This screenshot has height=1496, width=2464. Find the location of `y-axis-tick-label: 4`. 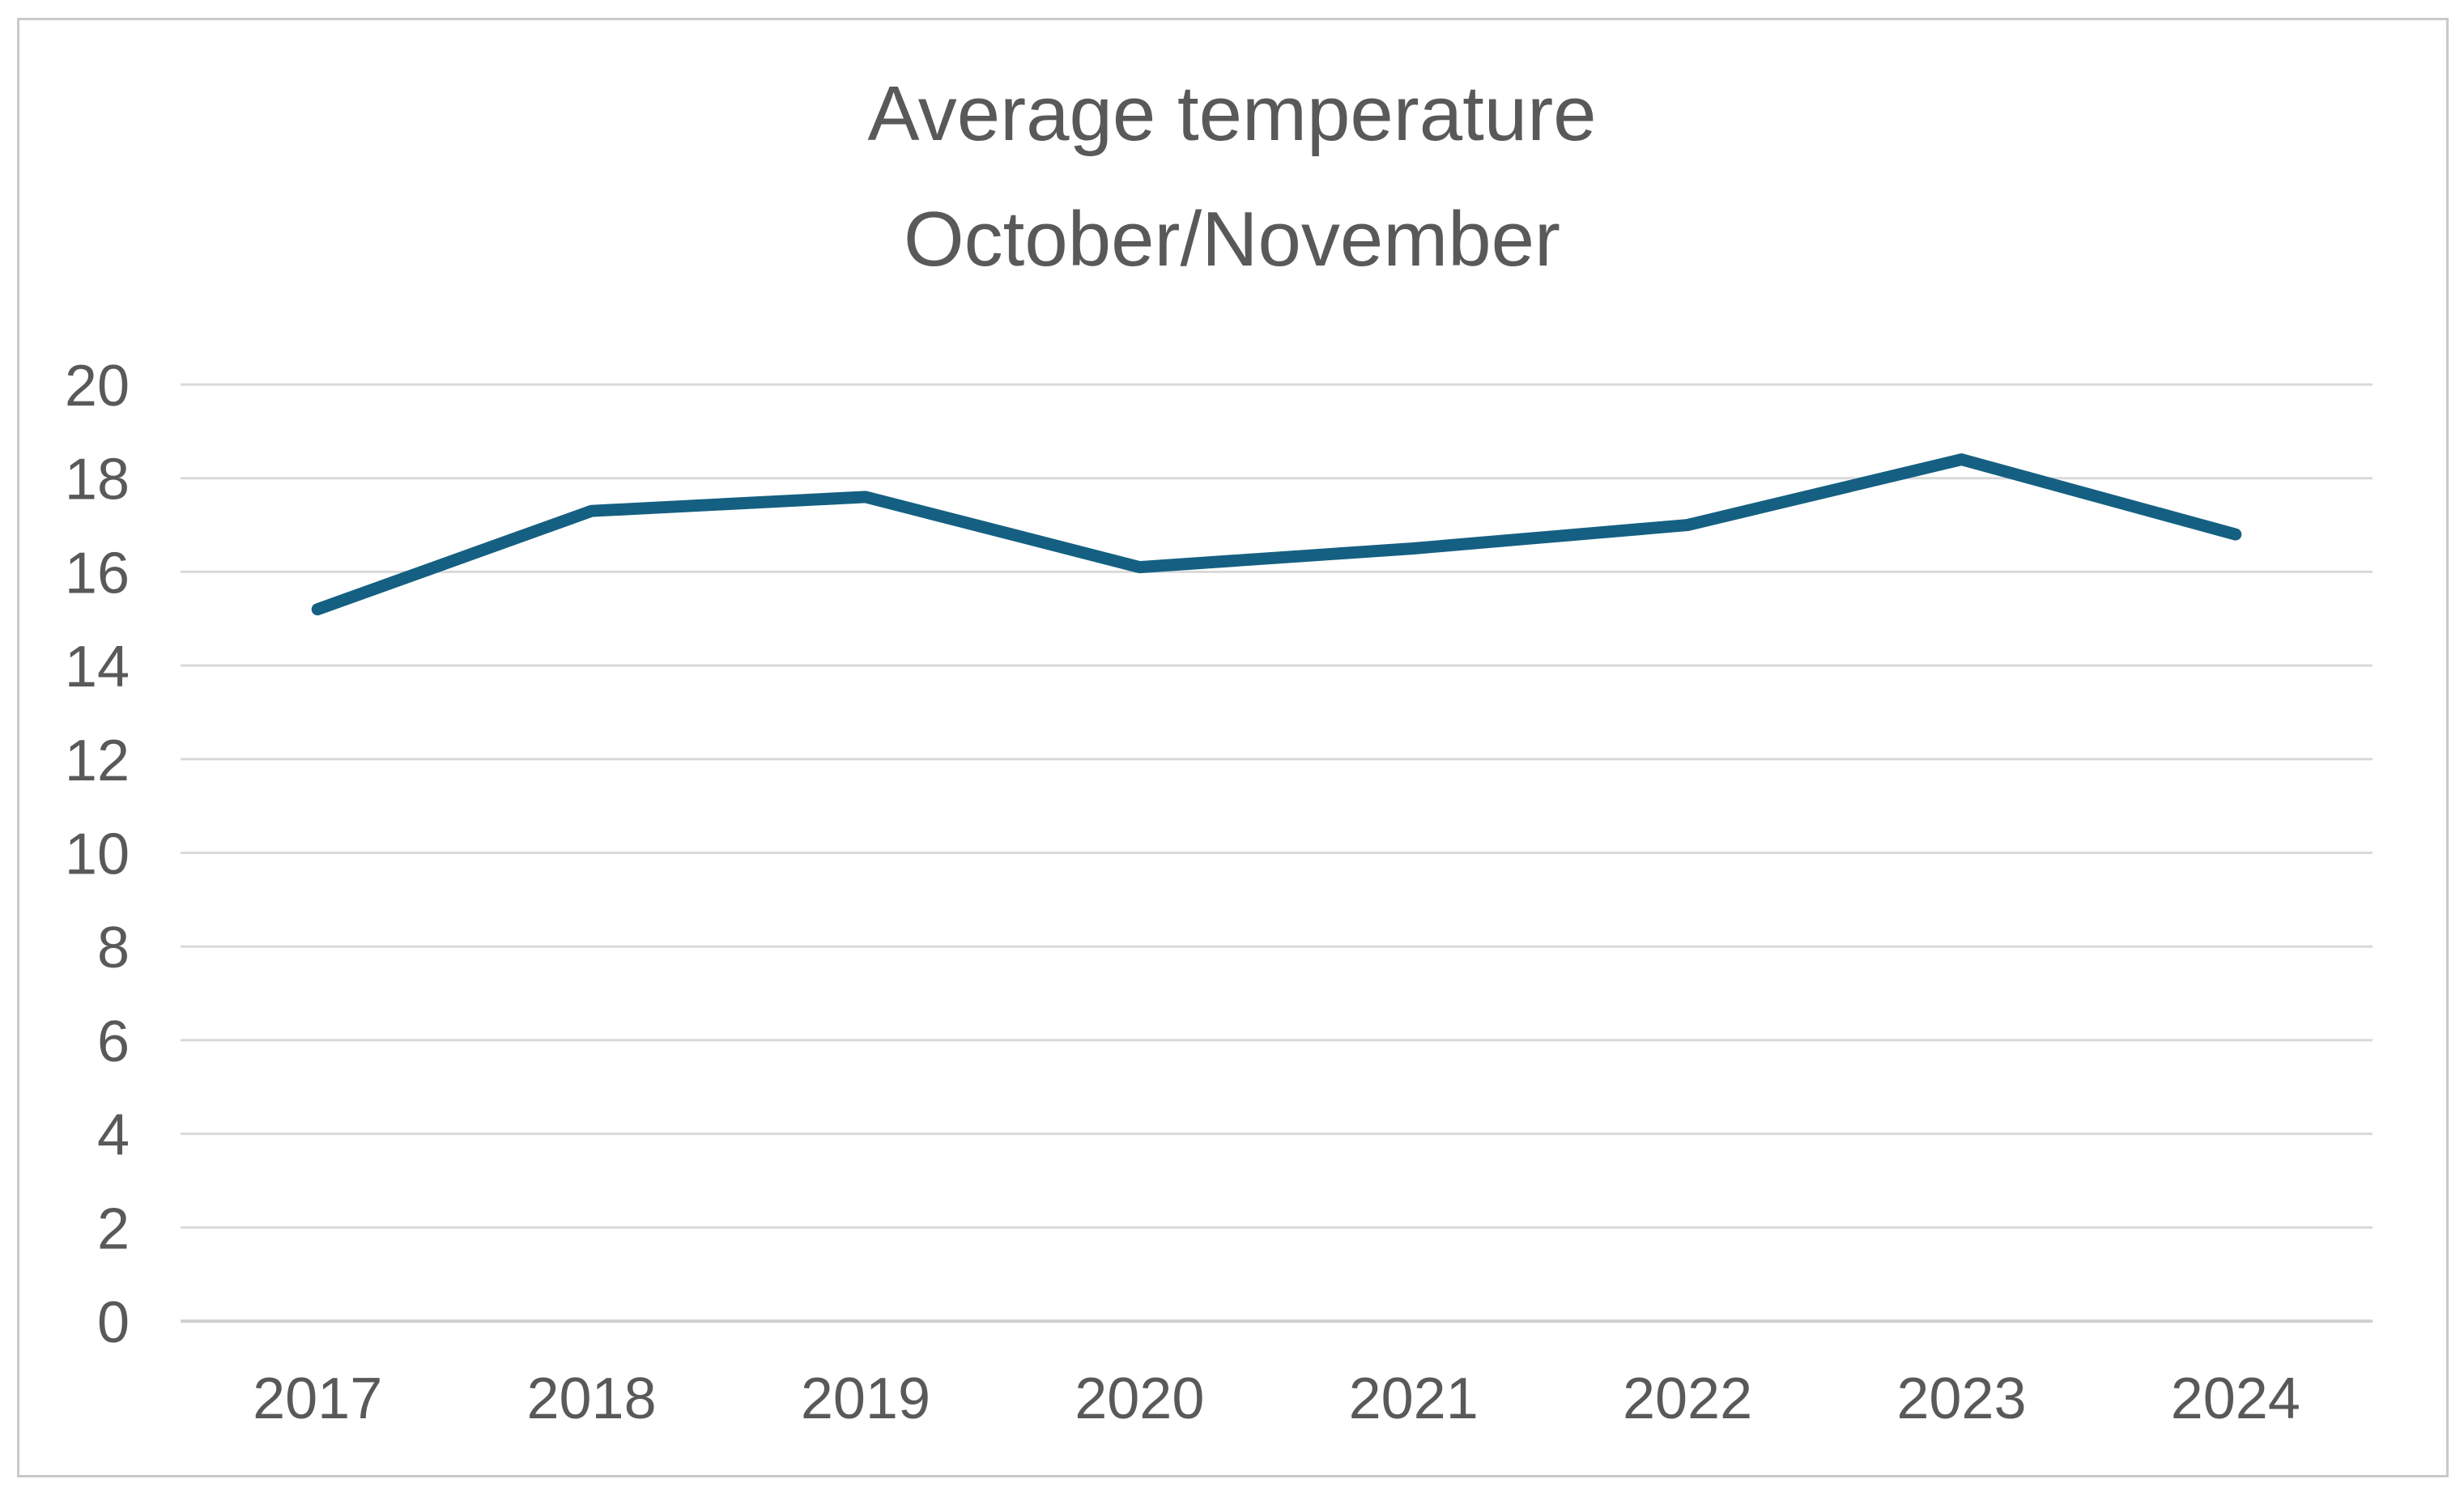

y-axis-tick-label: 4 is located at coordinates (113, 1135).